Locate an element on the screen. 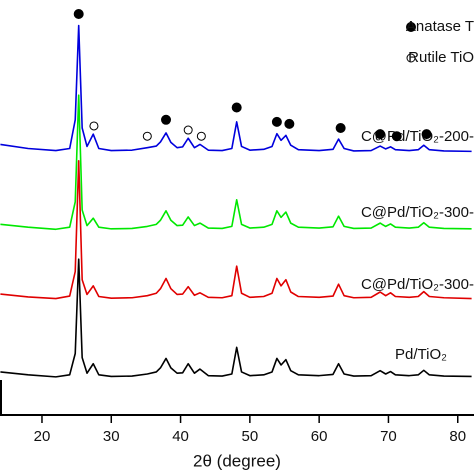 This screenshot has width=474, height=474. x-tick-label: 20 is located at coordinates (42, 436).